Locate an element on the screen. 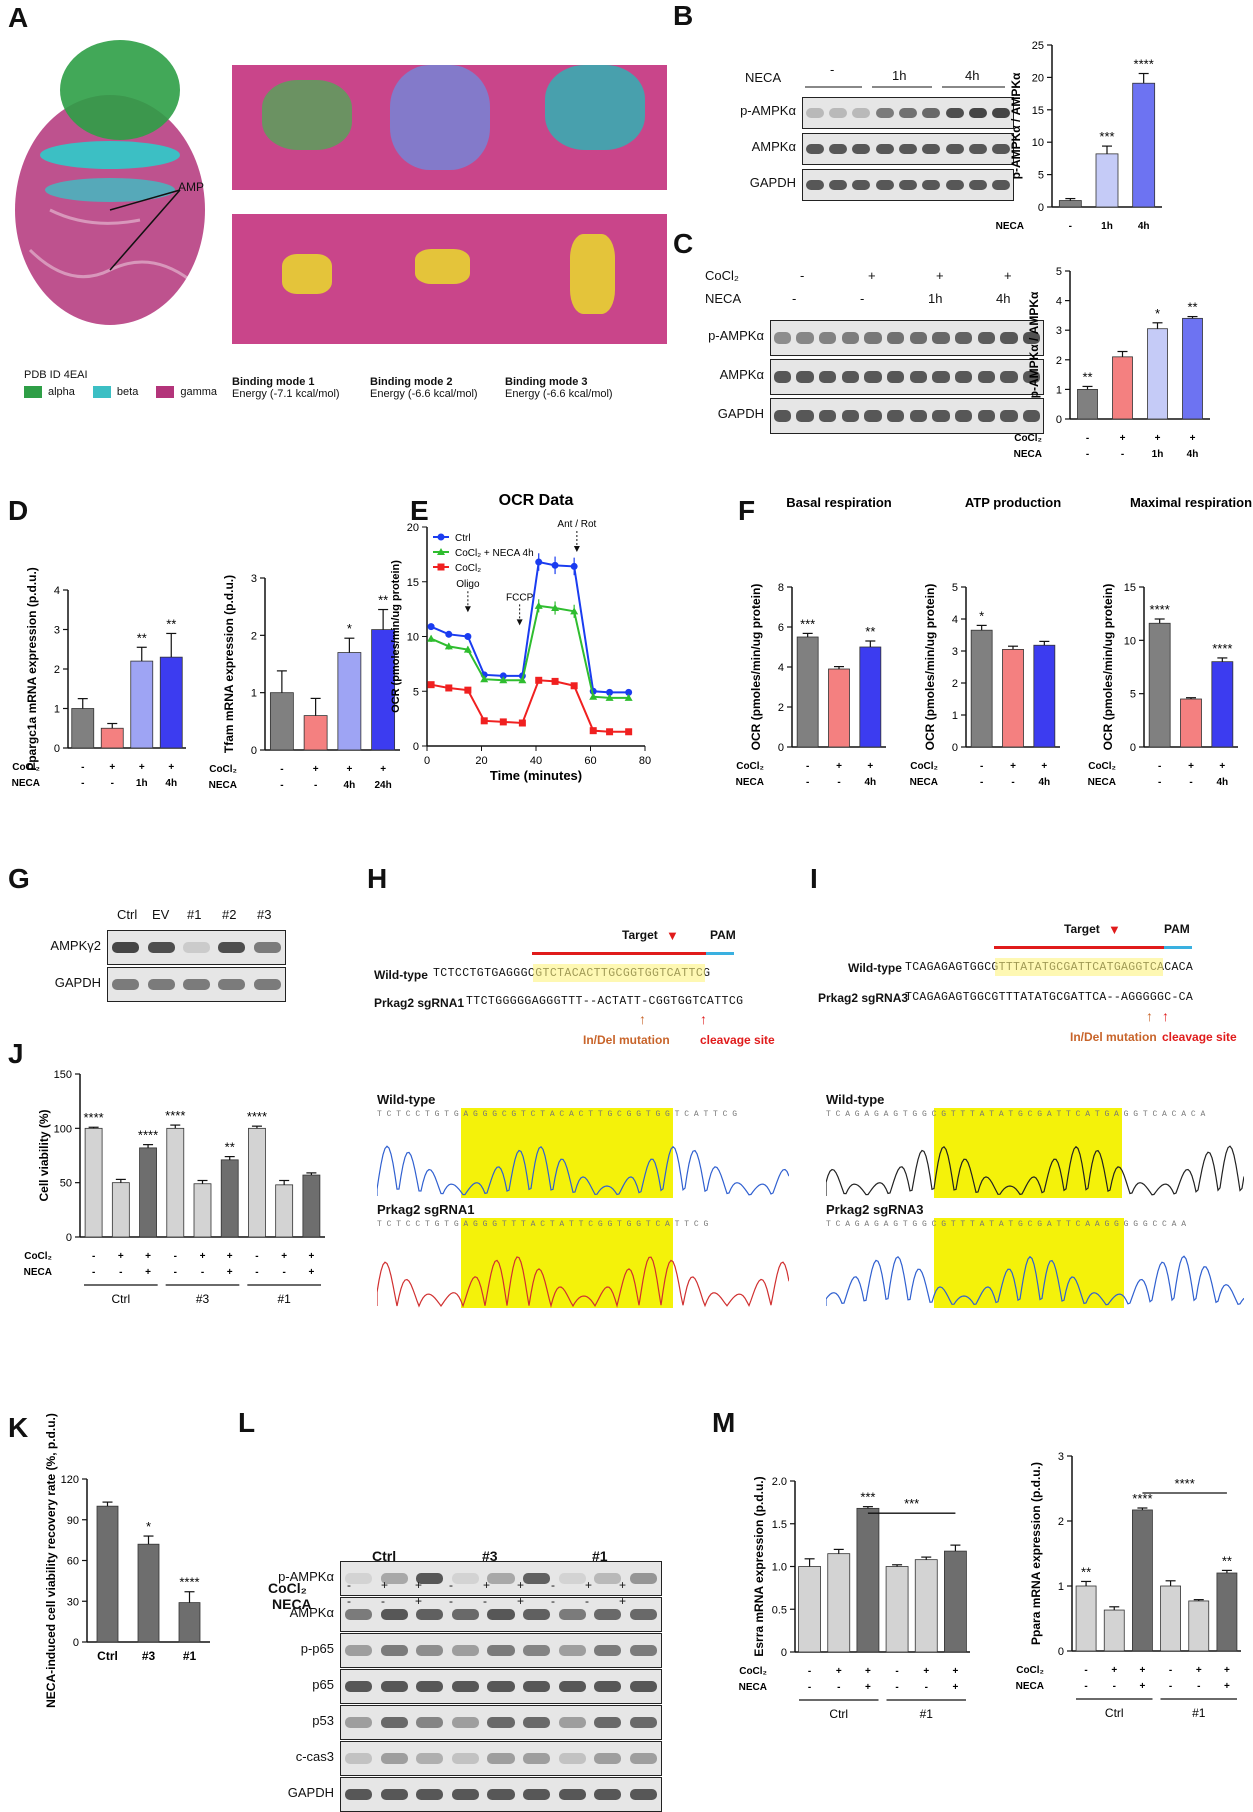 This screenshot has width=1253, height=1812. c-neca-value: - is located at coordinates (862, 298).